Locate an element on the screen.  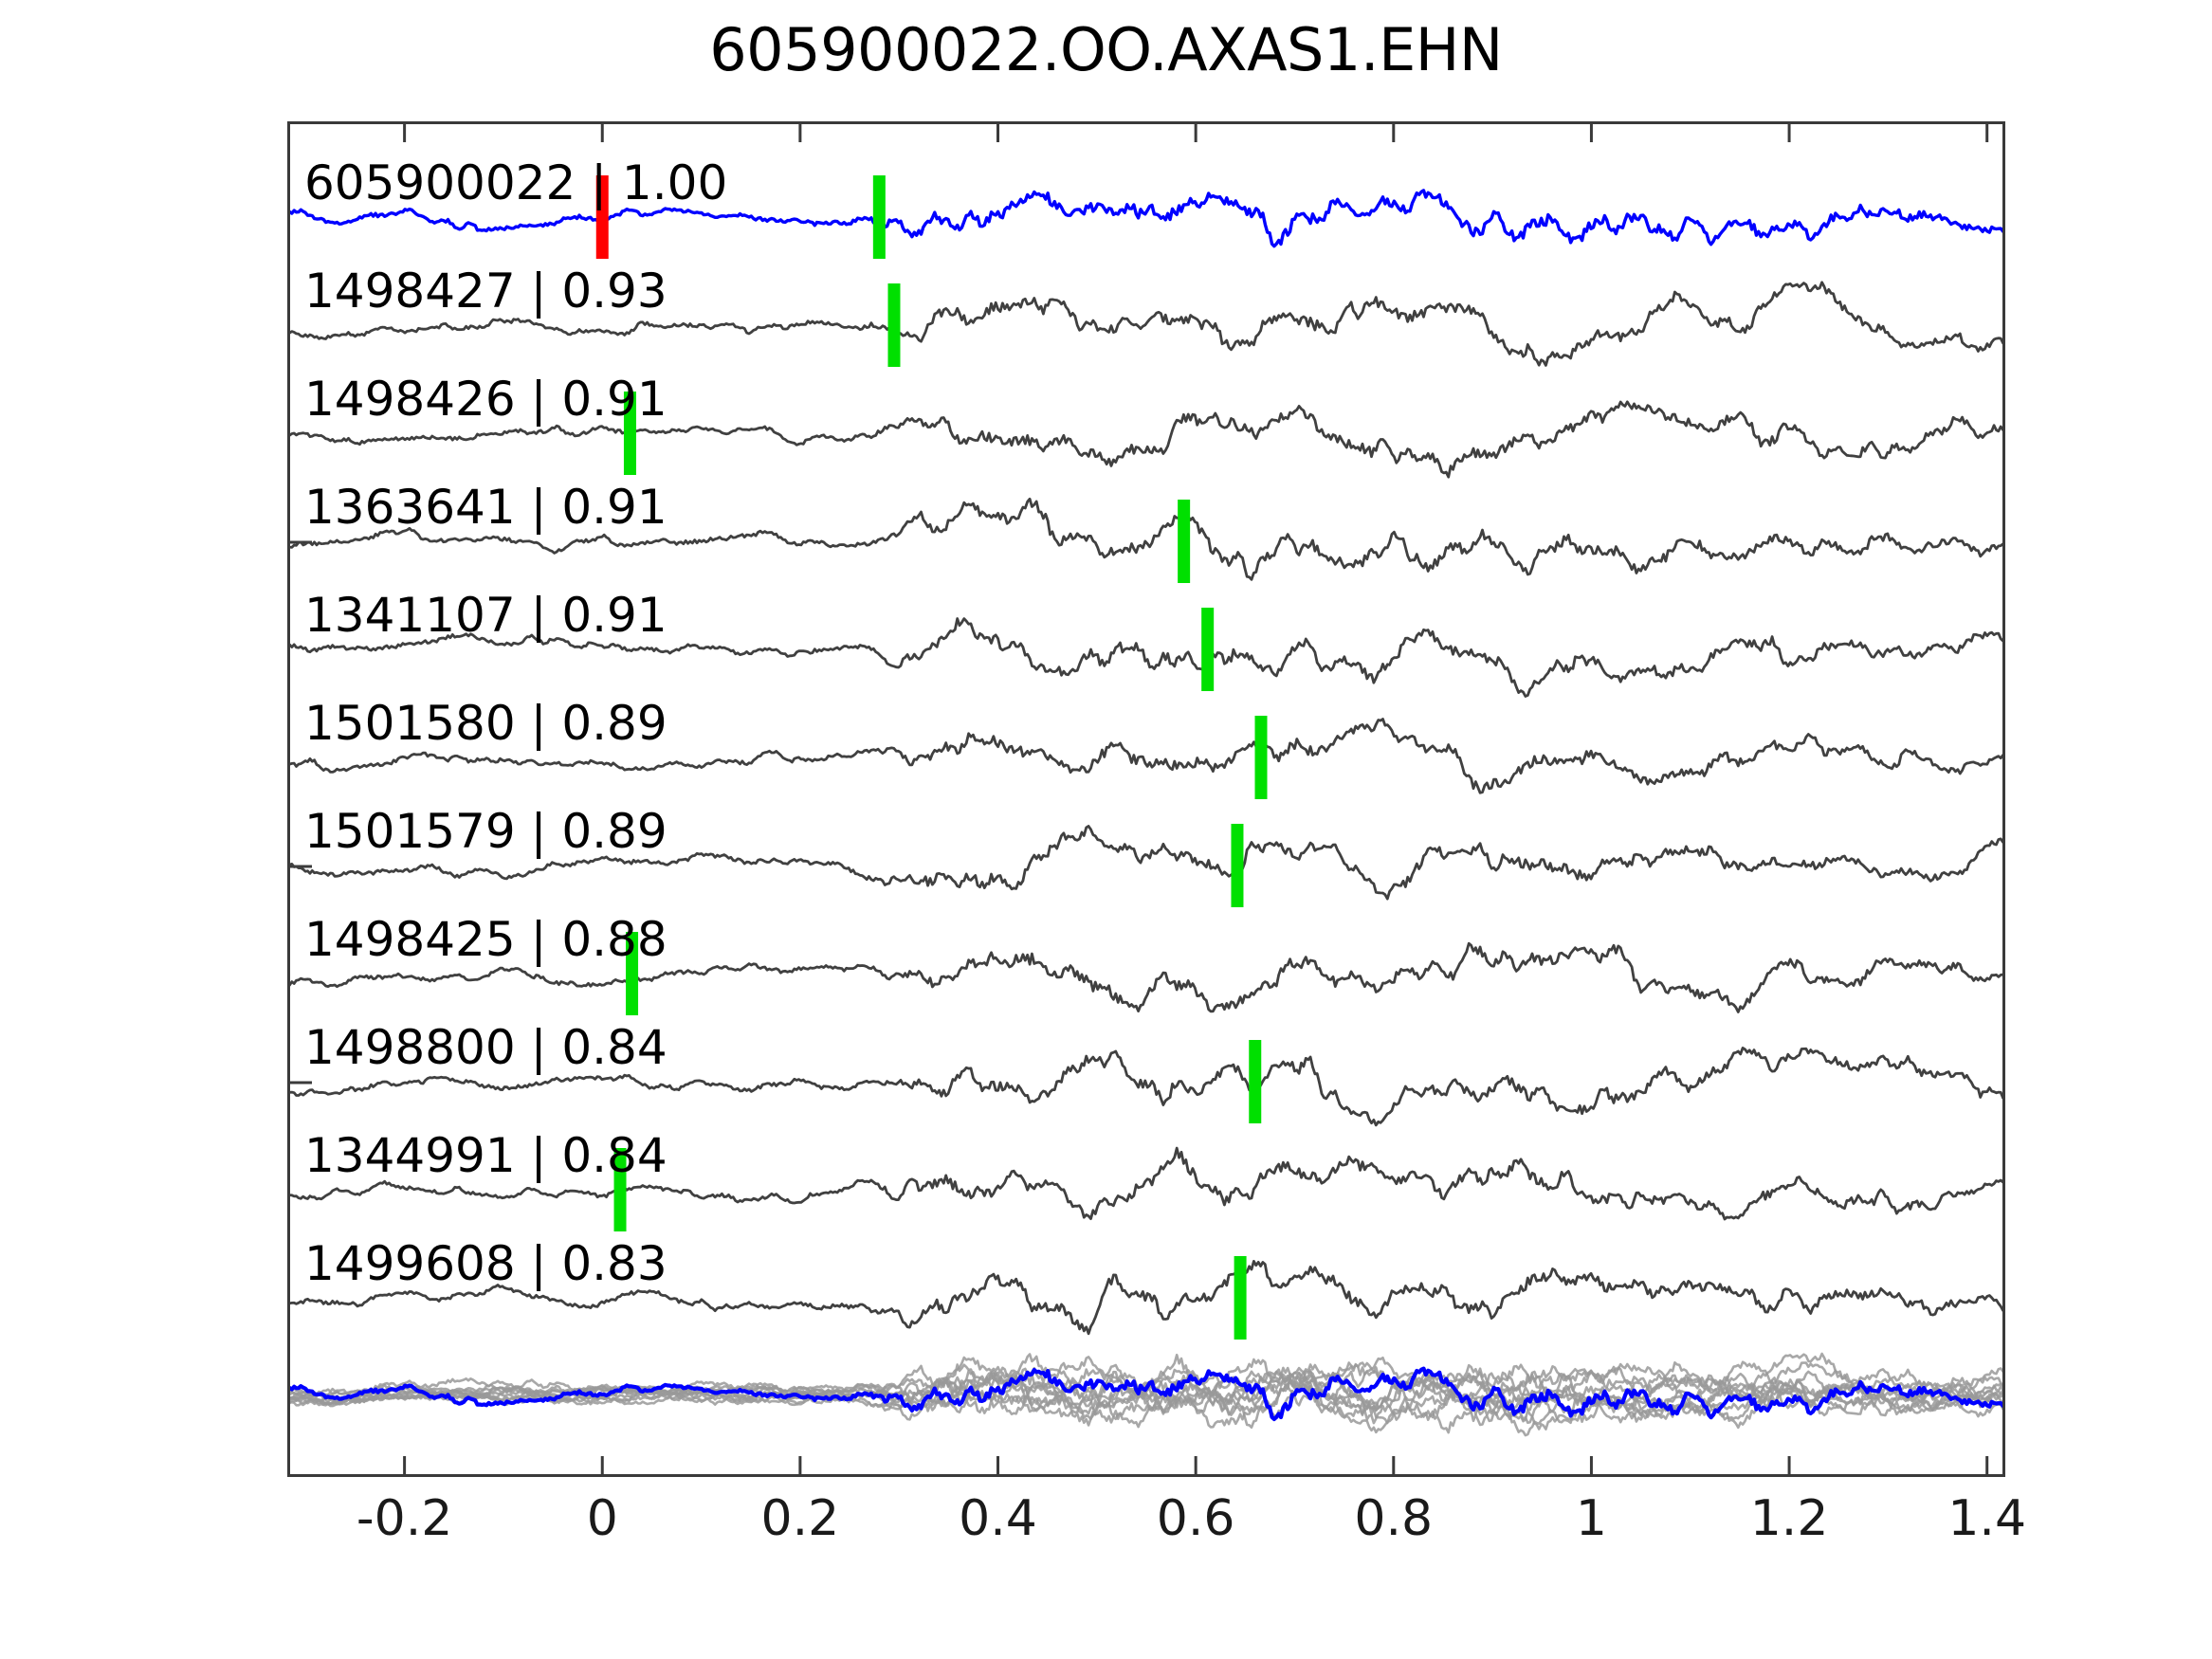
trace-label-1363641: 1363641 | 0.91 is located at coordinates (485, 507).